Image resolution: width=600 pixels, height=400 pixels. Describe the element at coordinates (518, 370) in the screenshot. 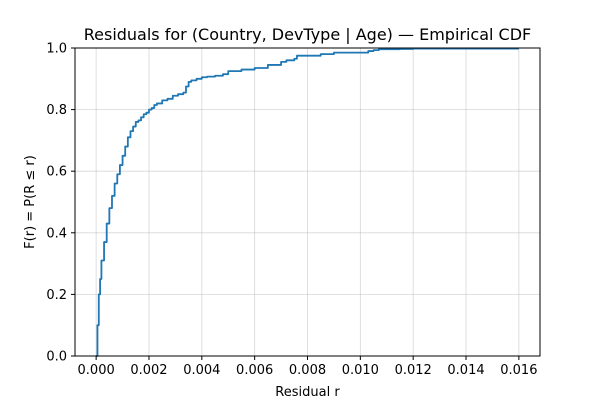

I see `x-tick-label: 0.016` at that location.